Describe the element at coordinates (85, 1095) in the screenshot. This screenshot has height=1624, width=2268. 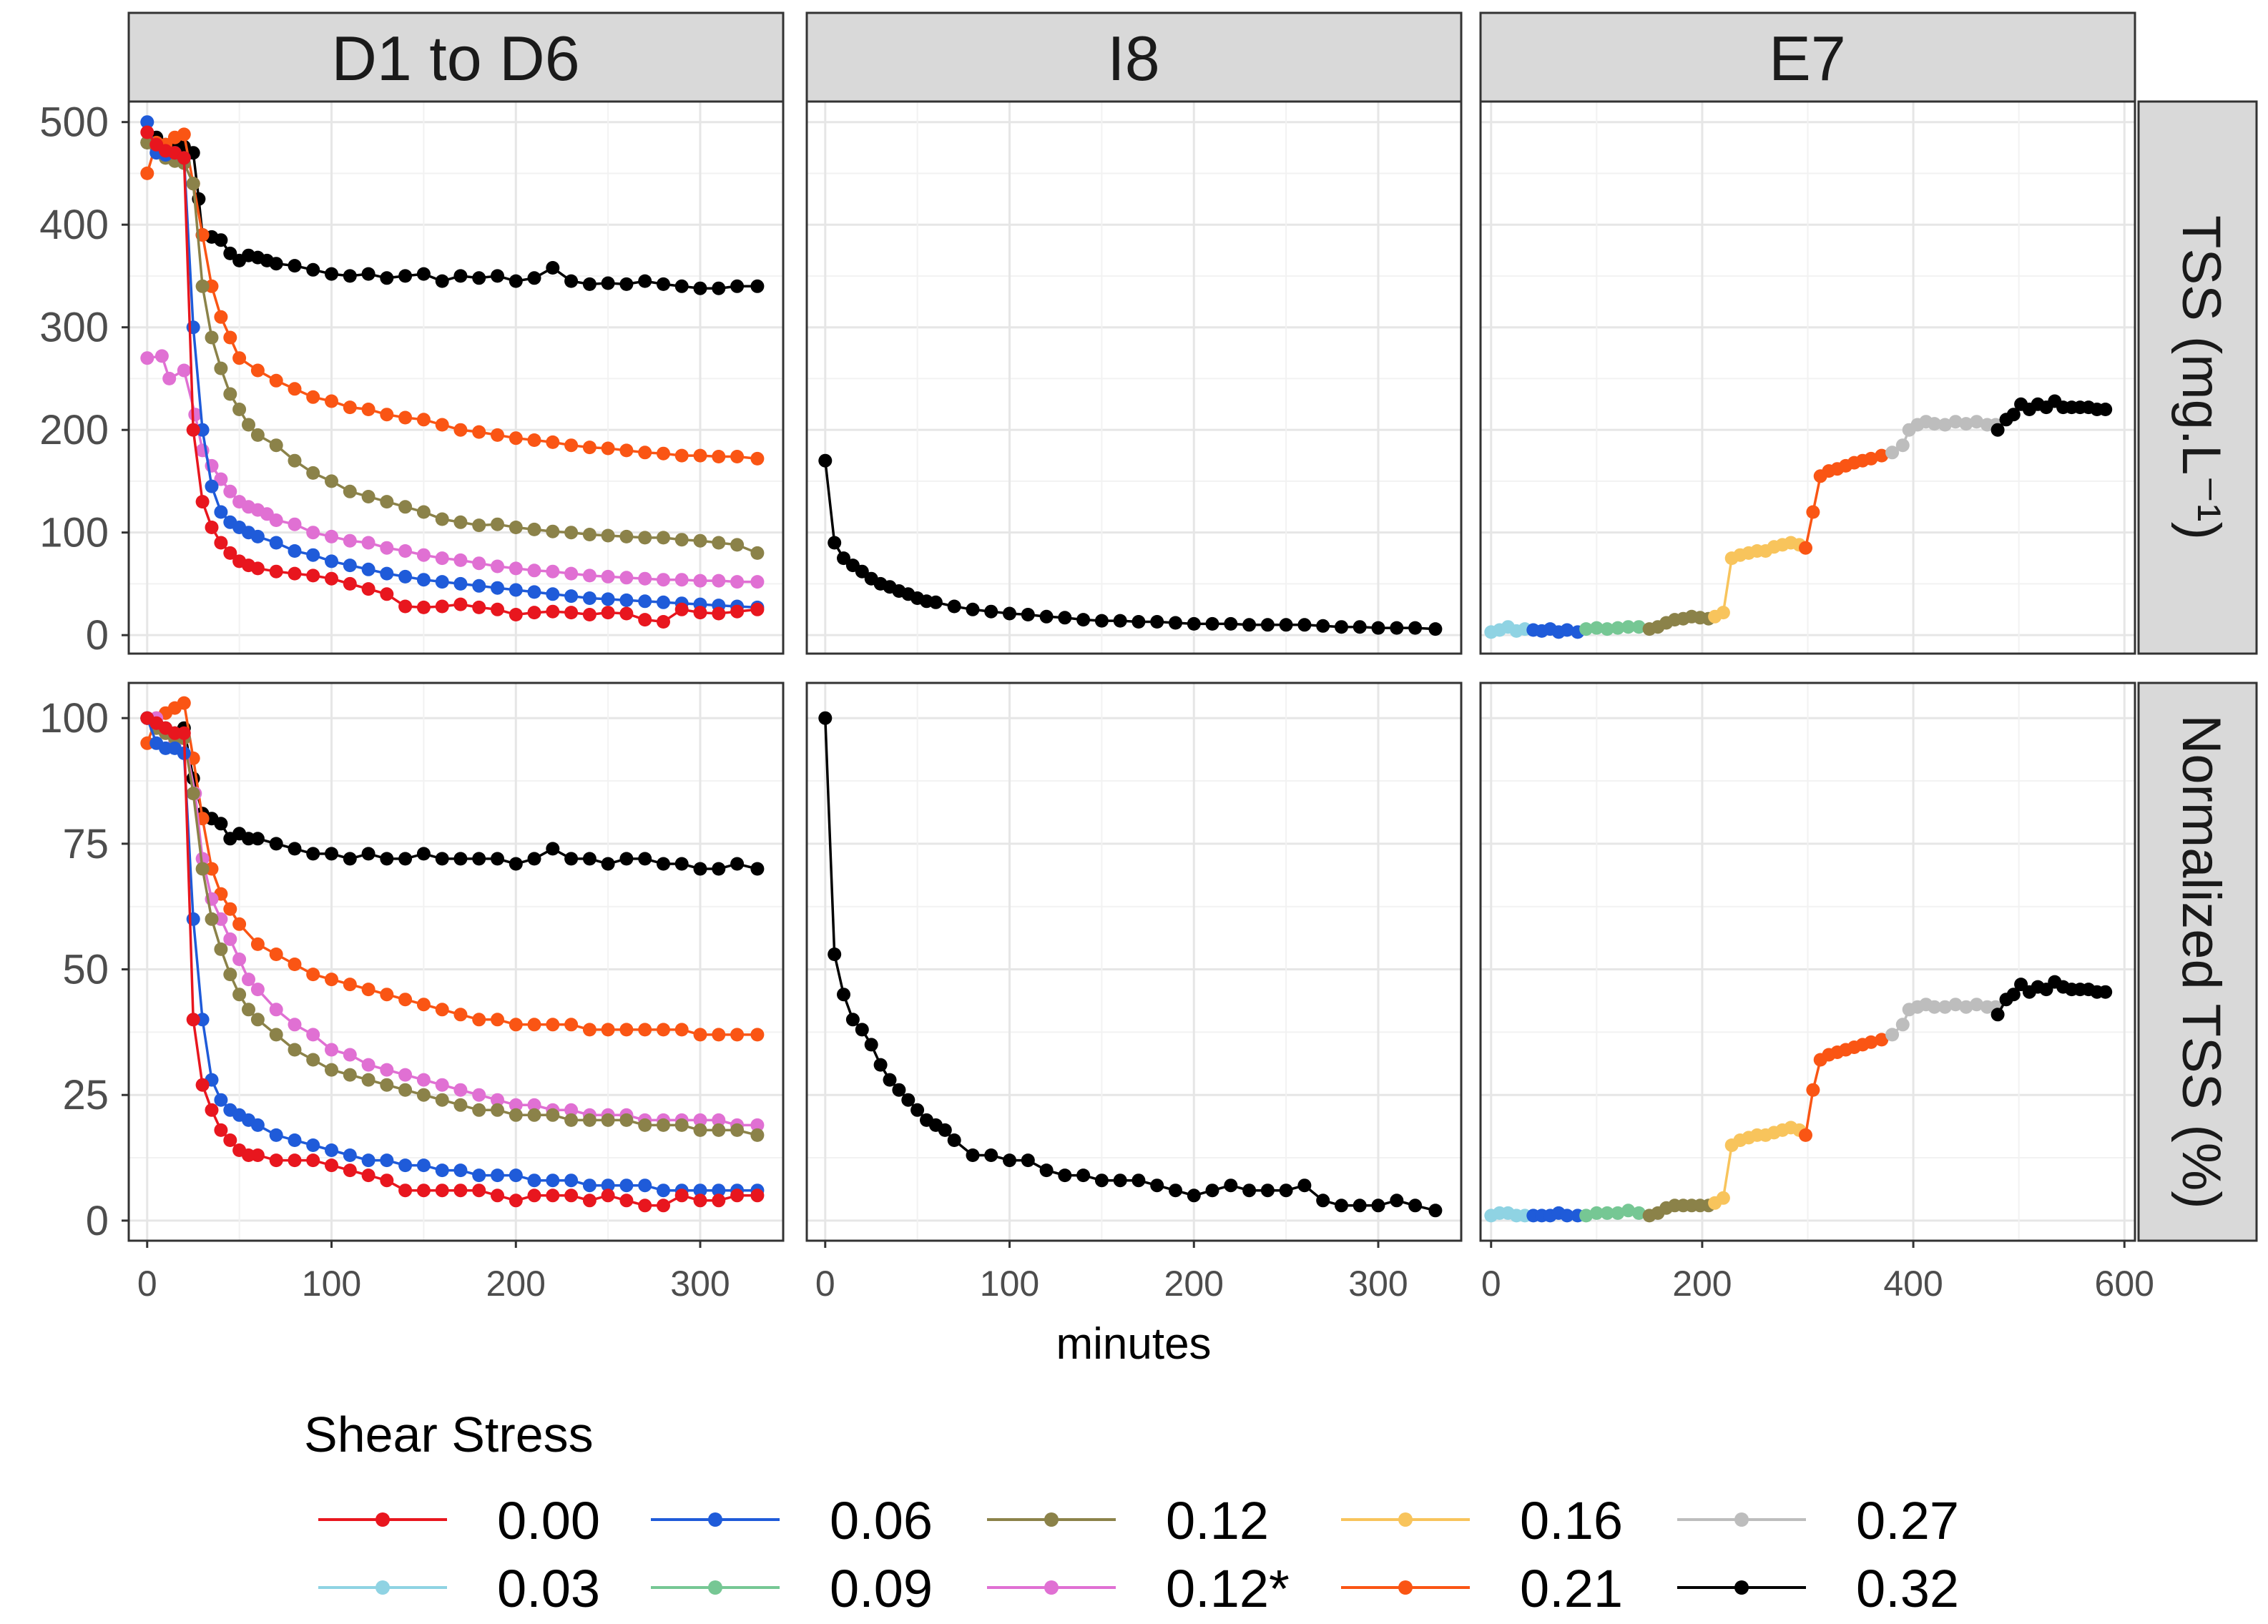
I see `y-tick-label: 25` at that location.